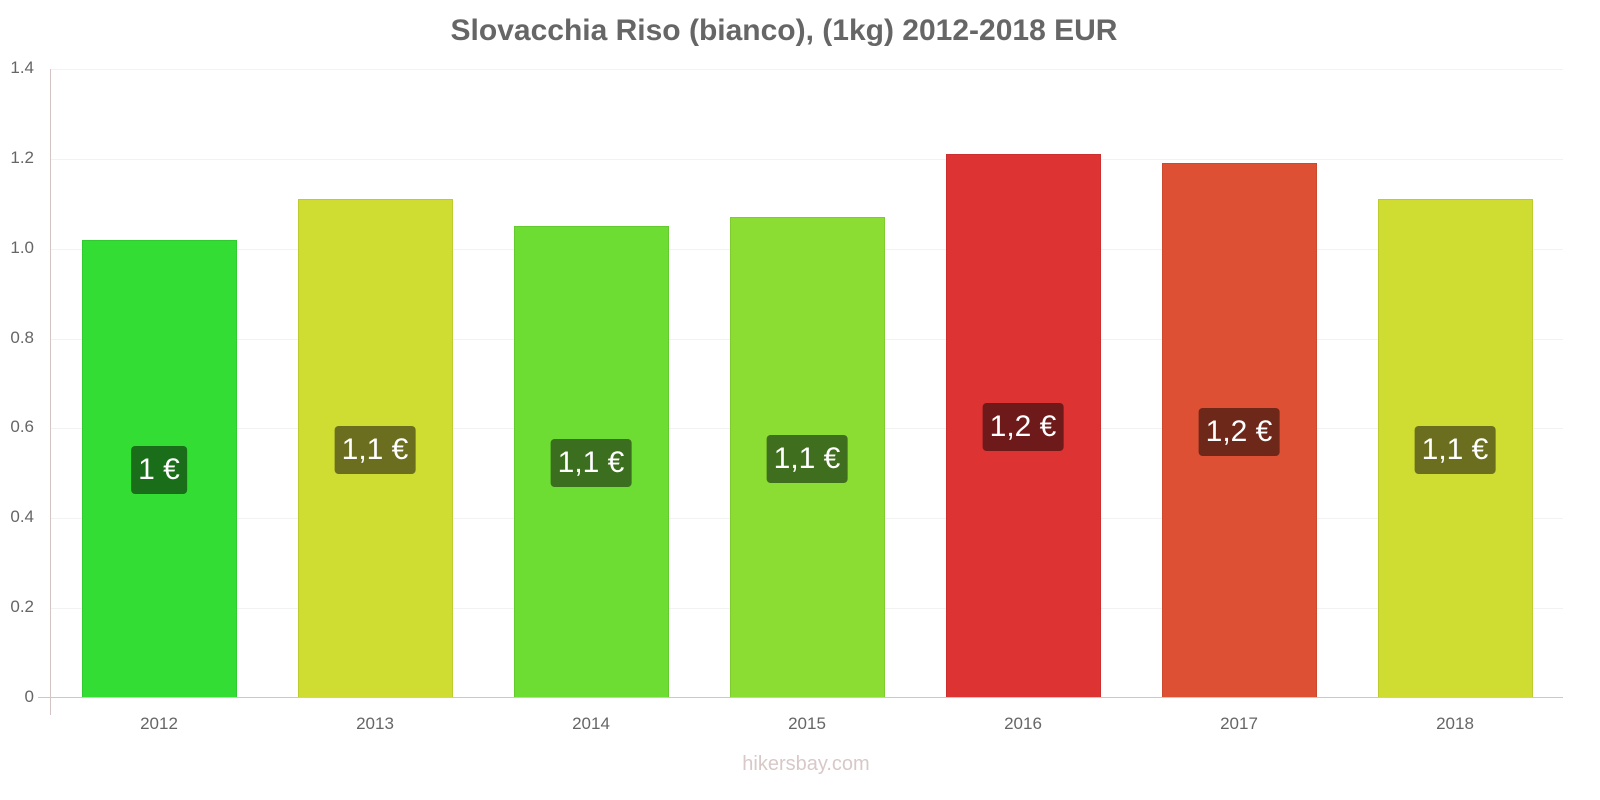 The height and width of the screenshot is (800, 1600). What do you see at coordinates (22, 607) in the screenshot?
I see `y-tick-label: 0.2` at bounding box center [22, 607].